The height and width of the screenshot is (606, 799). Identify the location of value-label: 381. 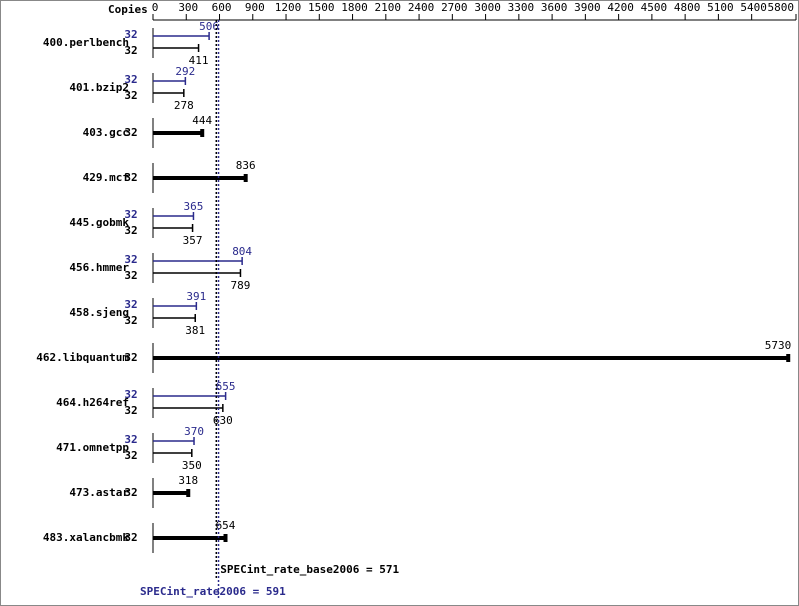
(195, 330).